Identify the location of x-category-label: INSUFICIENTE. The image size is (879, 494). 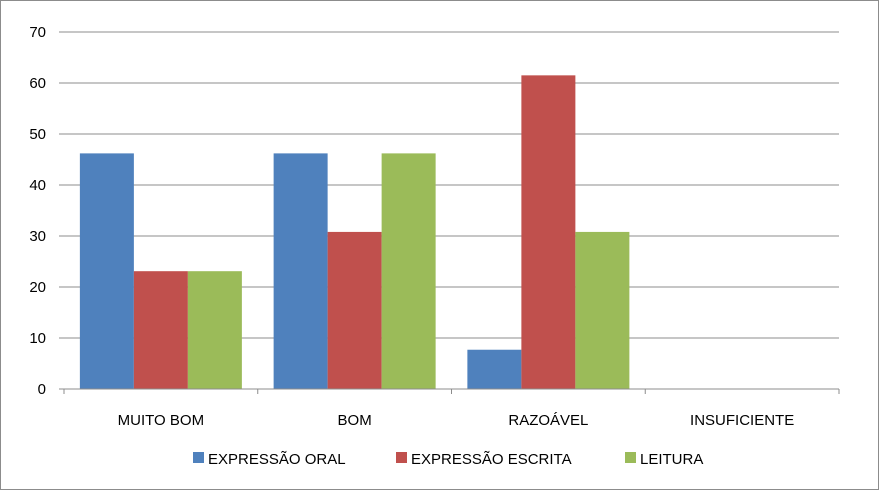
(742, 420).